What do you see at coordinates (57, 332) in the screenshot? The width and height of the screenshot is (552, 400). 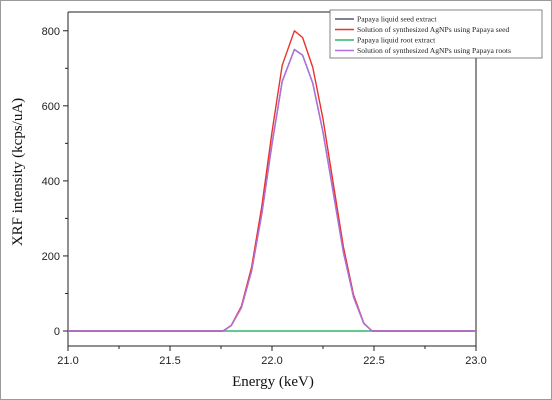 I see `y-tick-label: 0` at bounding box center [57, 332].